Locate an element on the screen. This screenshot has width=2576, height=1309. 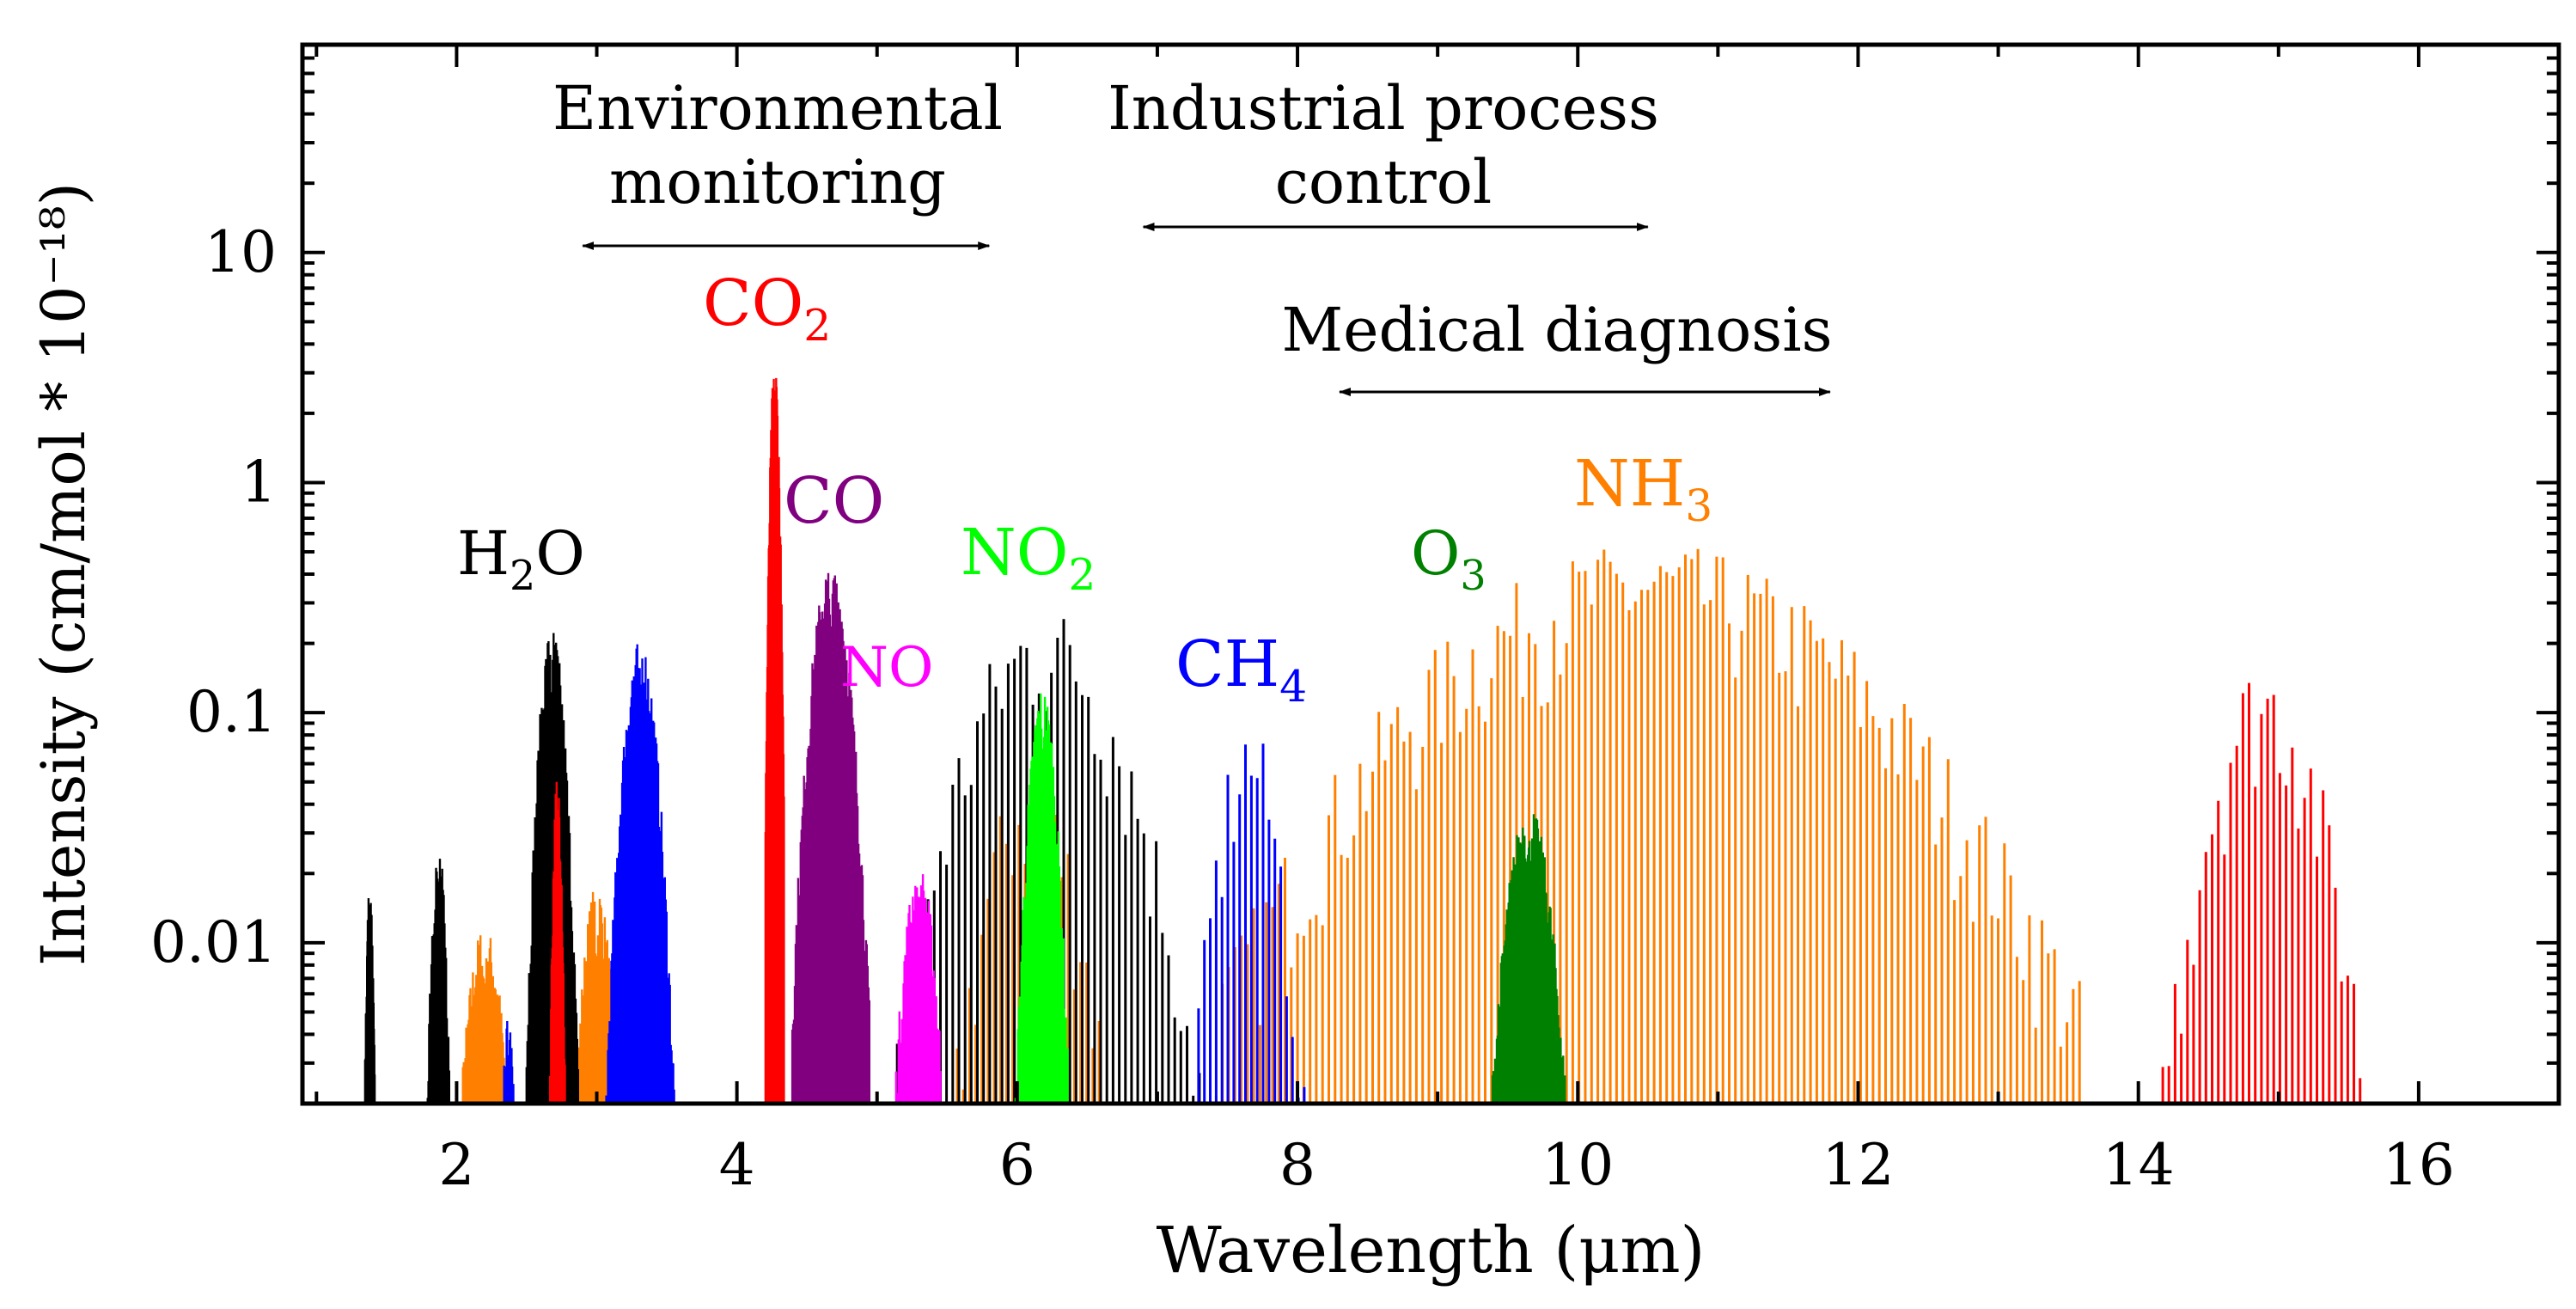
series-label-co: CO is located at coordinates (834, 501).